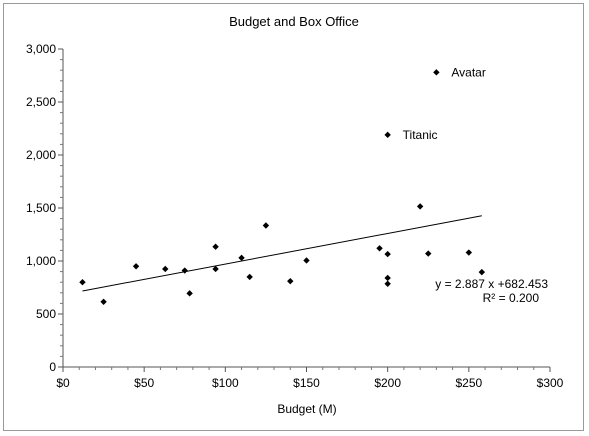  I want to click on x-tick-label: $100, so click(225, 383).